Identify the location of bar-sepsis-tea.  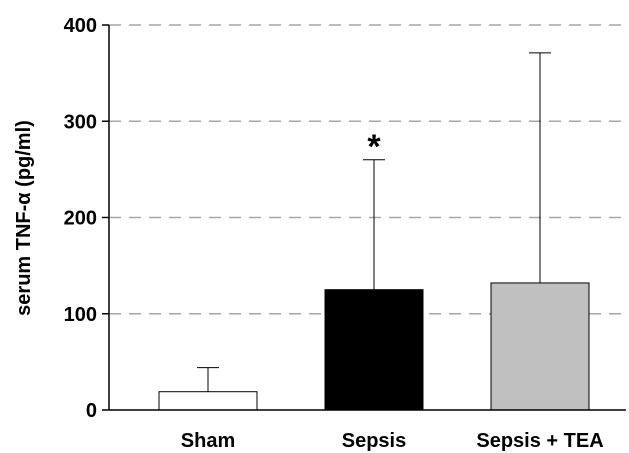
(540, 346).